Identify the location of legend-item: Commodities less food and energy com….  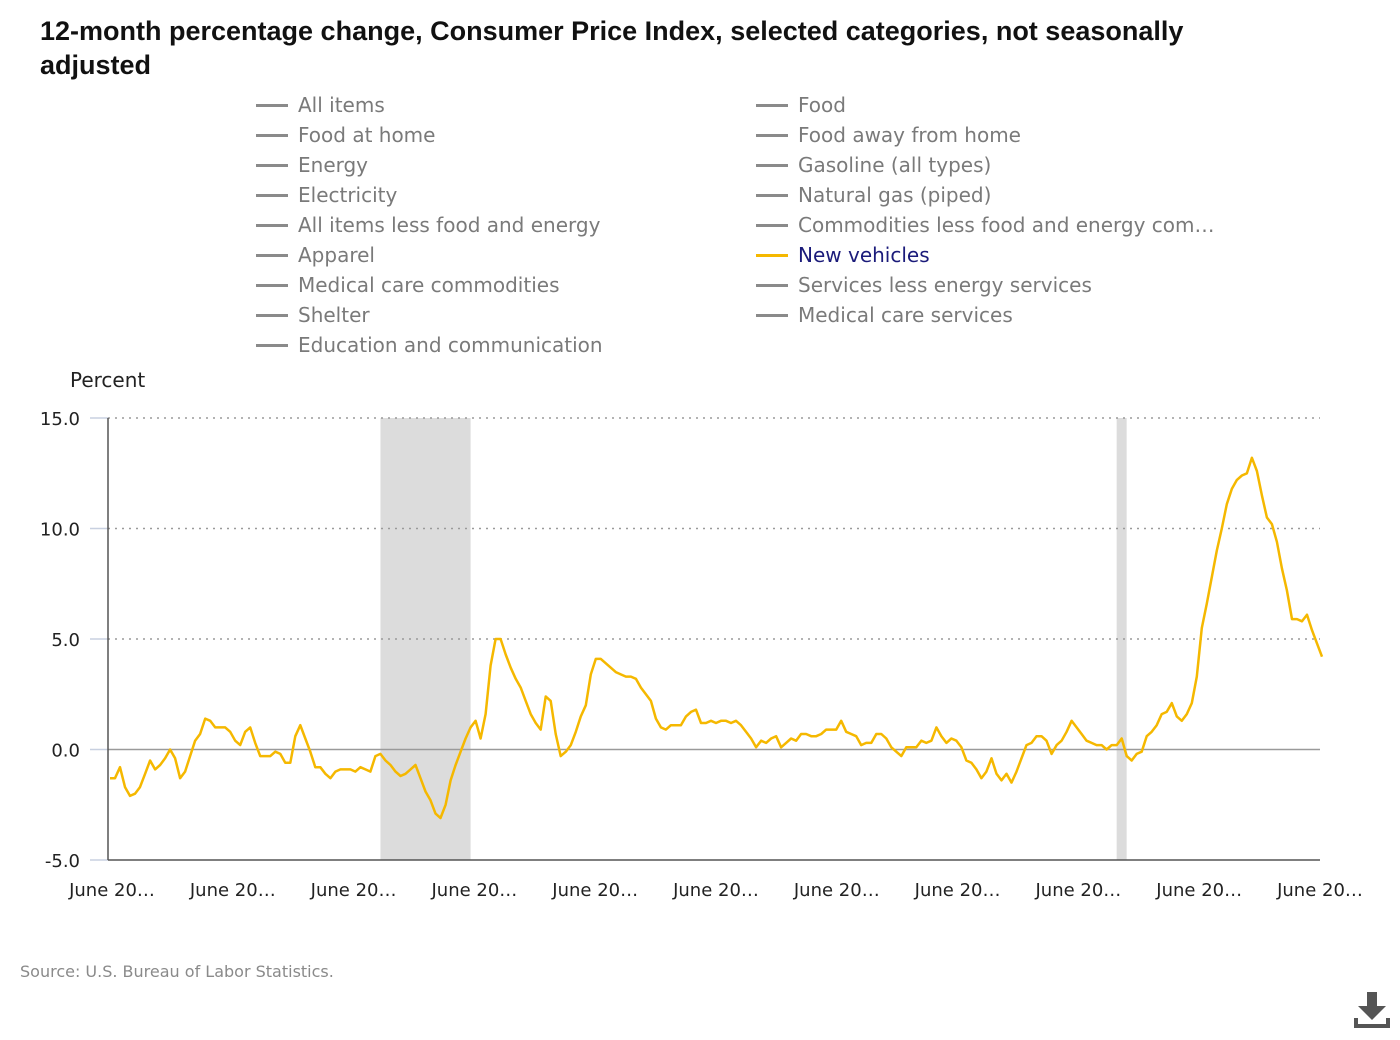
(1006, 225).